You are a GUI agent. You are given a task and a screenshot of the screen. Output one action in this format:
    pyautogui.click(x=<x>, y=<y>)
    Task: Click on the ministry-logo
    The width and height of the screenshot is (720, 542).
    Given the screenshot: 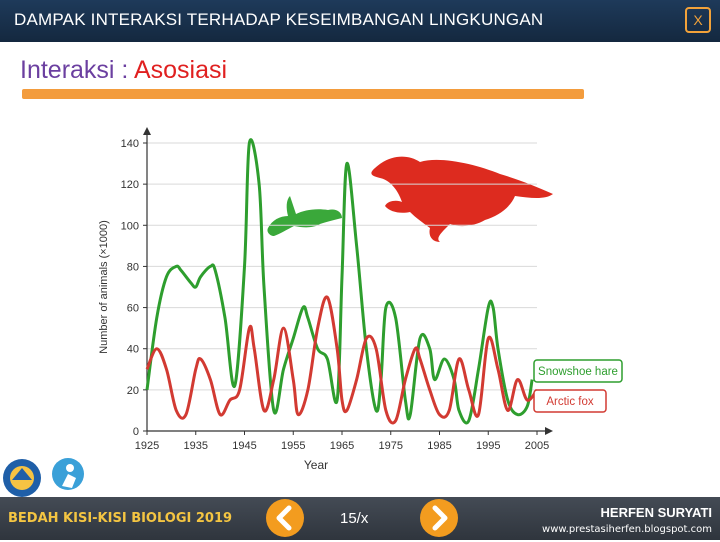 What is the action you would take?
    pyautogui.click(x=22, y=478)
    